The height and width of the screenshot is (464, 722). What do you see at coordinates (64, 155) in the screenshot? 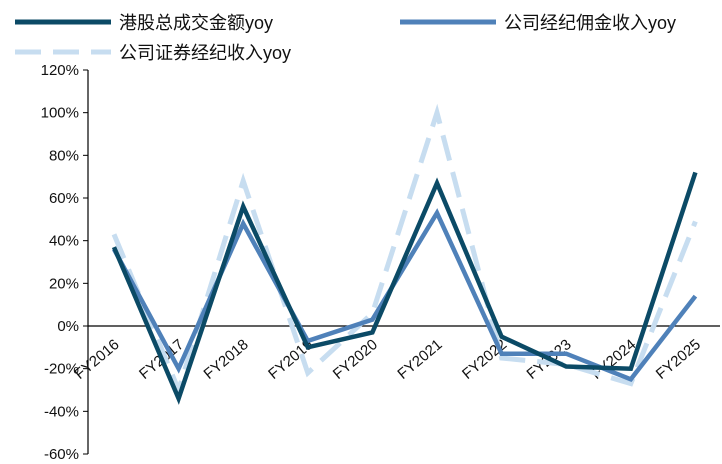
I see `y-tick-label: 80%` at bounding box center [64, 155].